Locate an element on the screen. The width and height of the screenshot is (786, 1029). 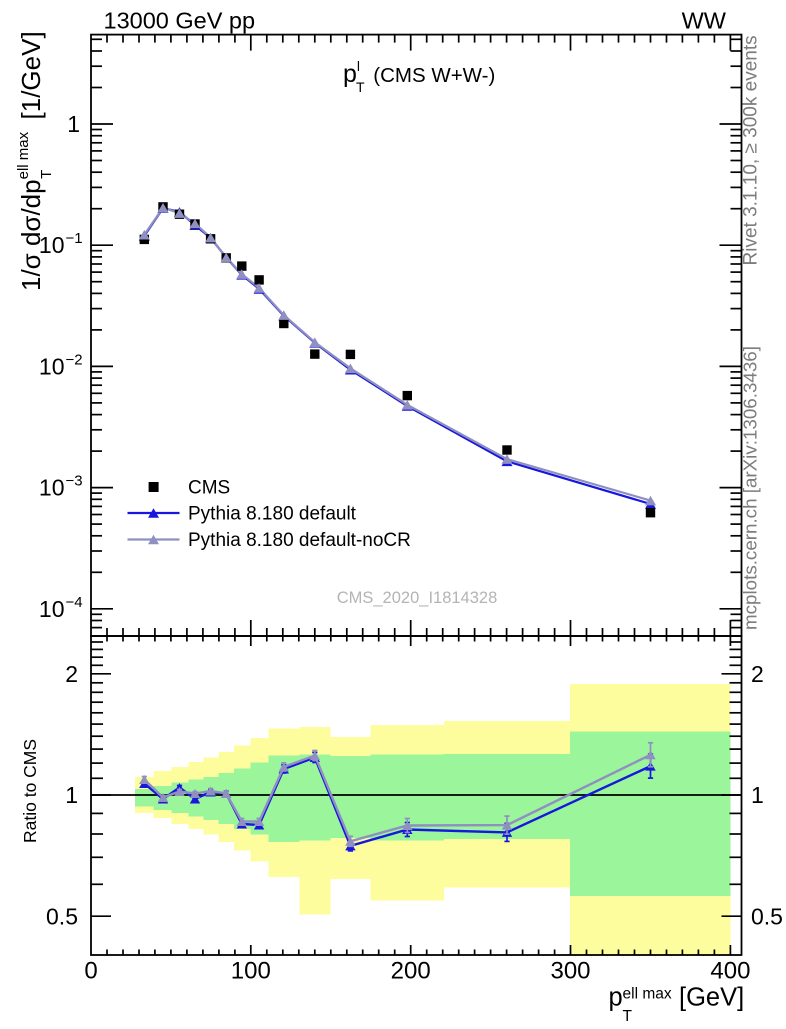
svg-text: Rivet 3.1.10, ≥ 300k events is located at coordinates (751, 150).